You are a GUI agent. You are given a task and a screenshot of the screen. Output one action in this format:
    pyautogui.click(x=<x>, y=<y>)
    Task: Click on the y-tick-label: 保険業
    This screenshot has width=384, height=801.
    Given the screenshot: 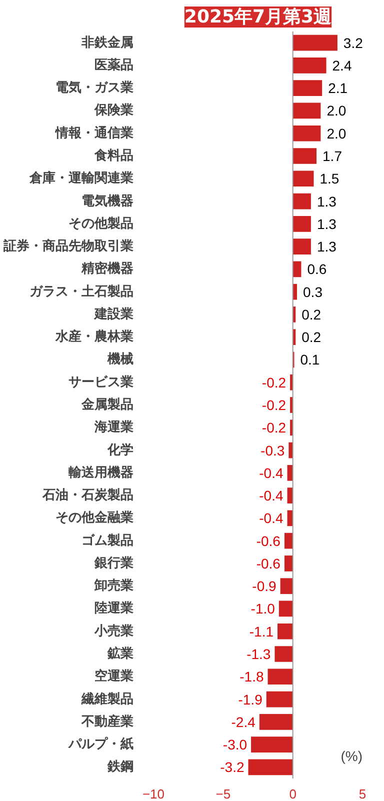 What is the action you would take?
    pyautogui.click(x=114, y=110)
    